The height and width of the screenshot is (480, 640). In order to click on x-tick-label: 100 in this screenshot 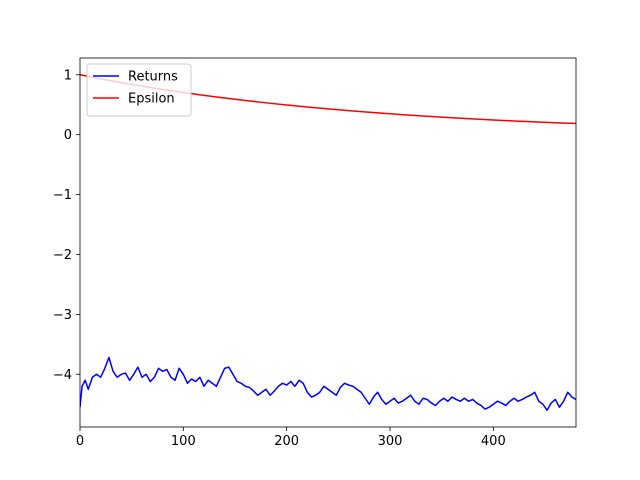, I will do `click(183, 441)`.